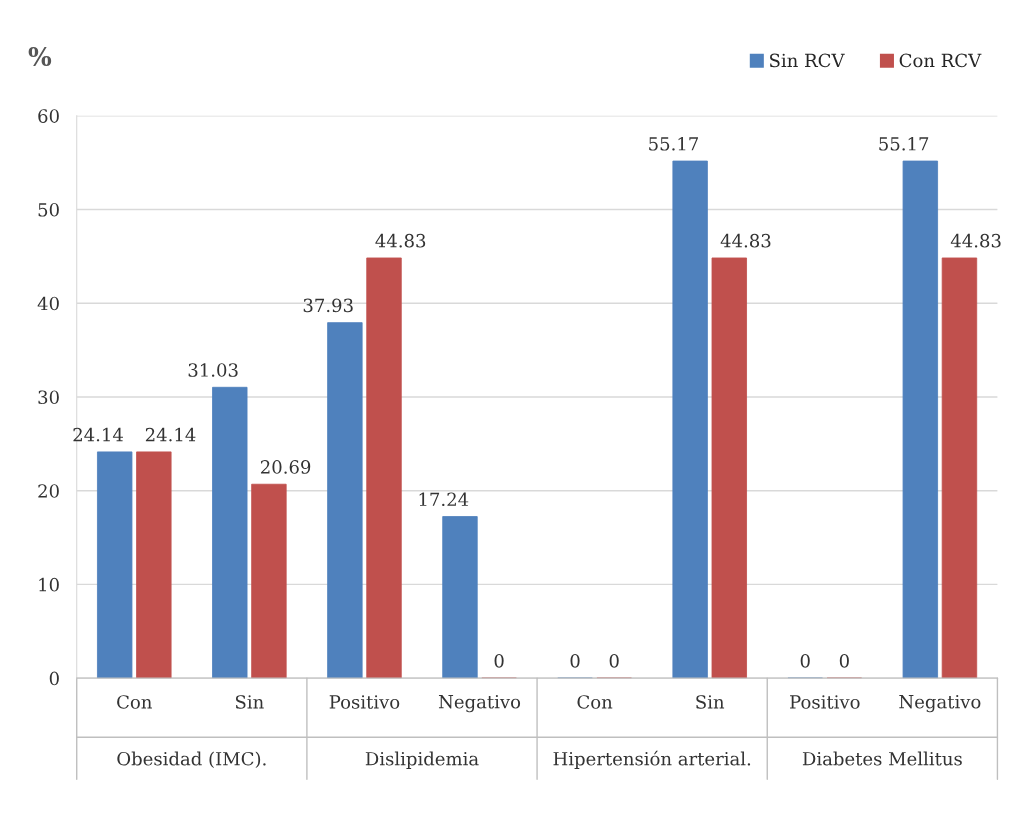 Image resolution: width=1023 pixels, height=827 pixels. Describe the element at coordinates (48, 209) in the screenshot. I see `y-tick-label: 50` at that location.